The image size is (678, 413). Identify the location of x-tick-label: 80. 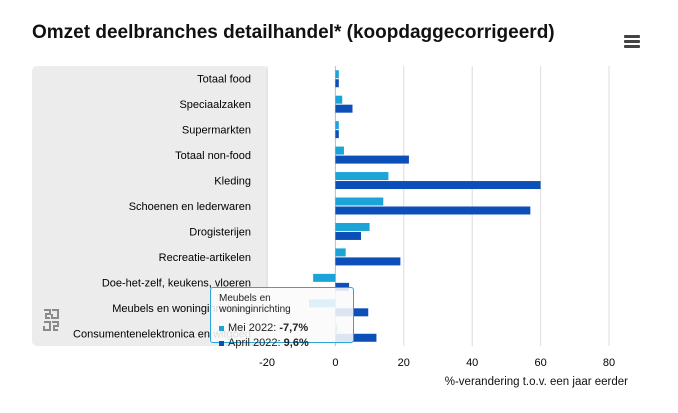
(609, 363).